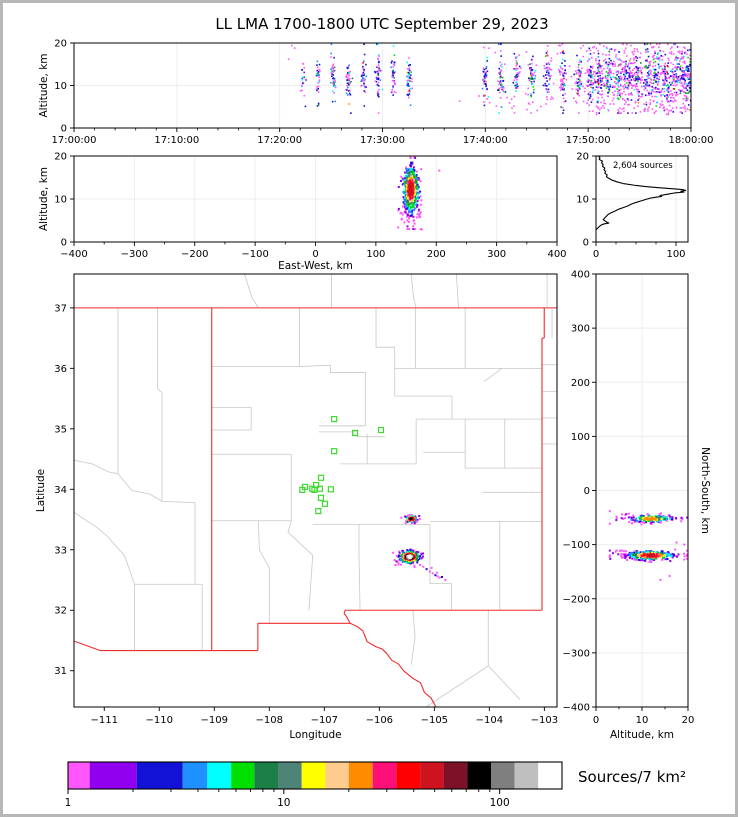 This screenshot has width=738, height=817. What do you see at coordinates (254, 254) in the screenshot?
I see `ew-tick-label: −100` at bounding box center [254, 254].